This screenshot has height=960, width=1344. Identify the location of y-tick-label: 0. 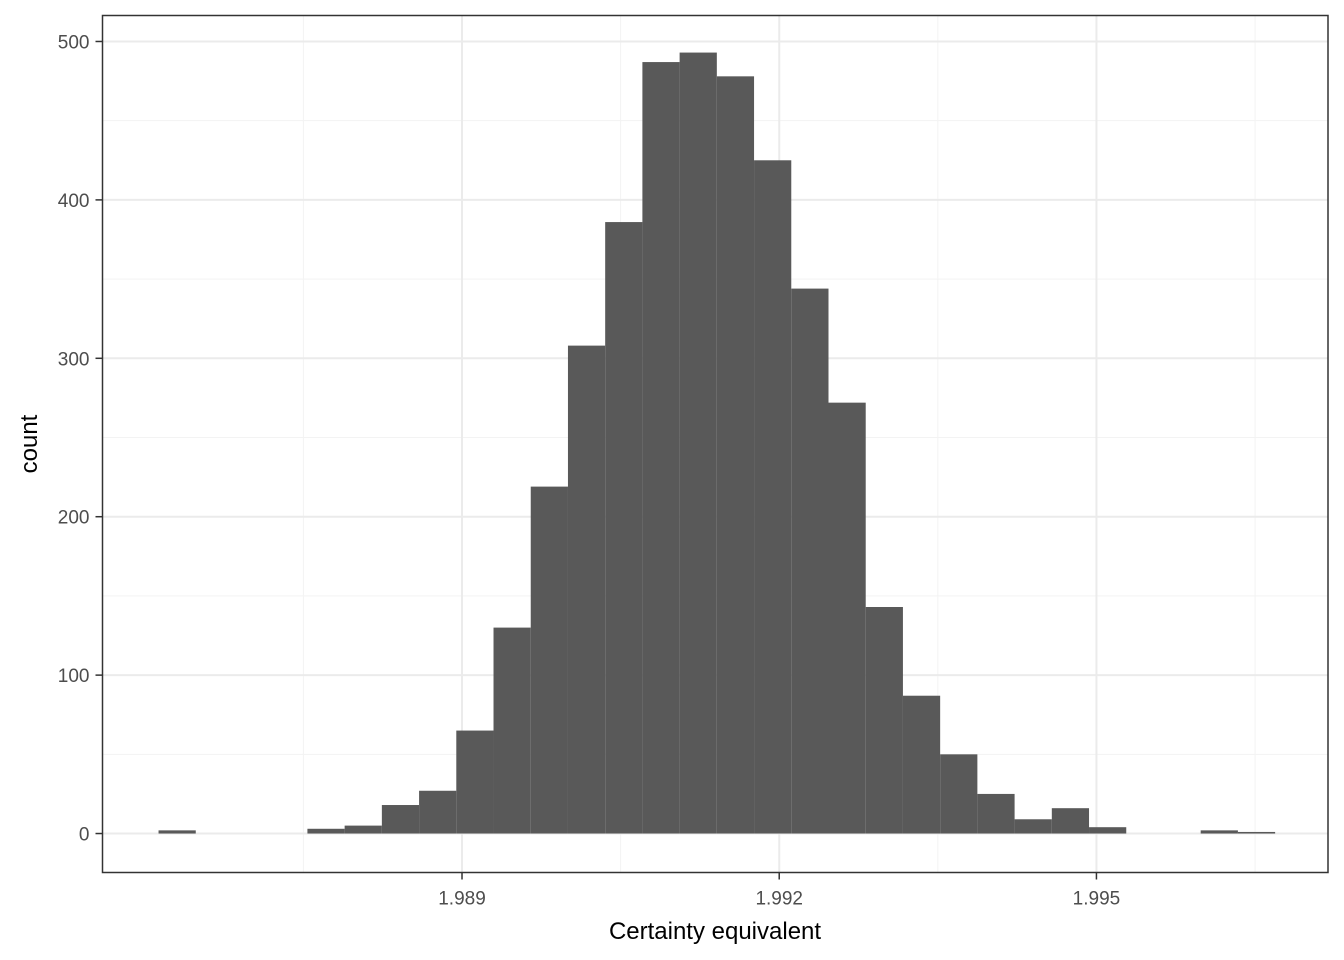
(84, 835).